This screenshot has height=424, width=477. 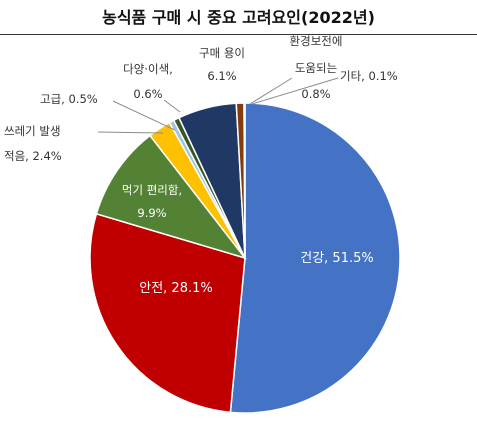 I want to click on slice--data-label: 구매 용이 6.1%, so click(x=222, y=64).